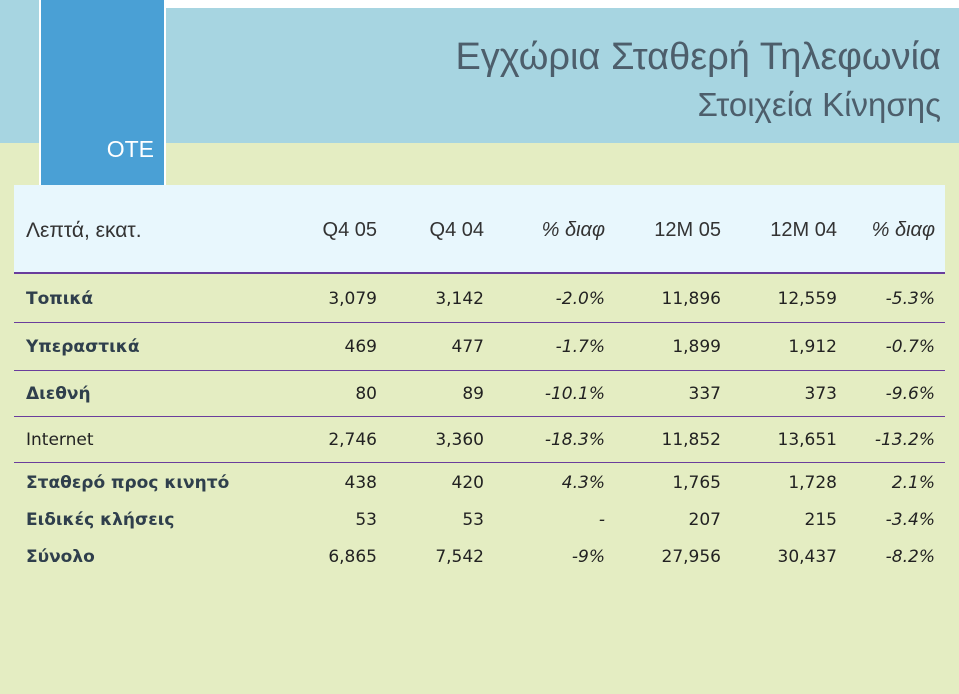 The width and height of the screenshot is (959, 694). What do you see at coordinates (910, 299) in the screenshot?
I see `table-cell: -5.3%` at bounding box center [910, 299].